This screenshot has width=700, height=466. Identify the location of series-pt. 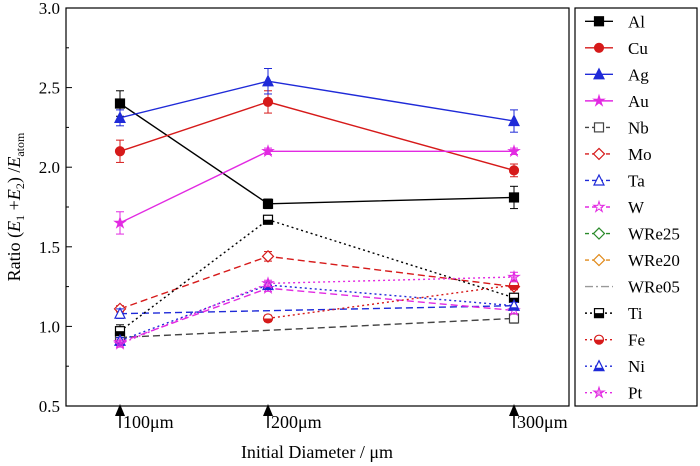
(317, 309).